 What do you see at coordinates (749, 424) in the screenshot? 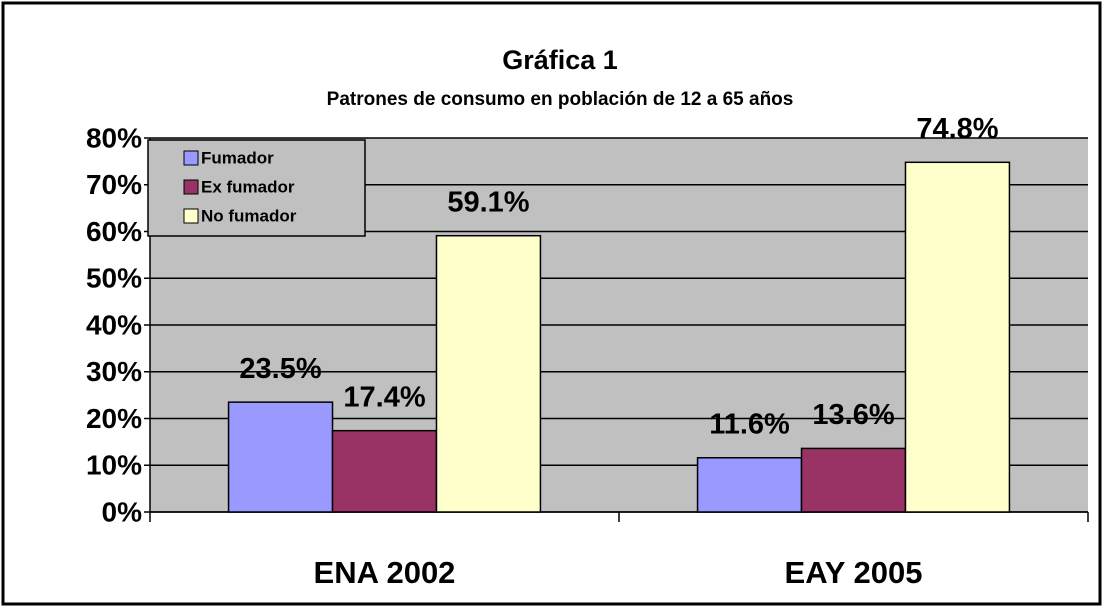
I see `value-label: 11.6%` at bounding box center [749, 424].